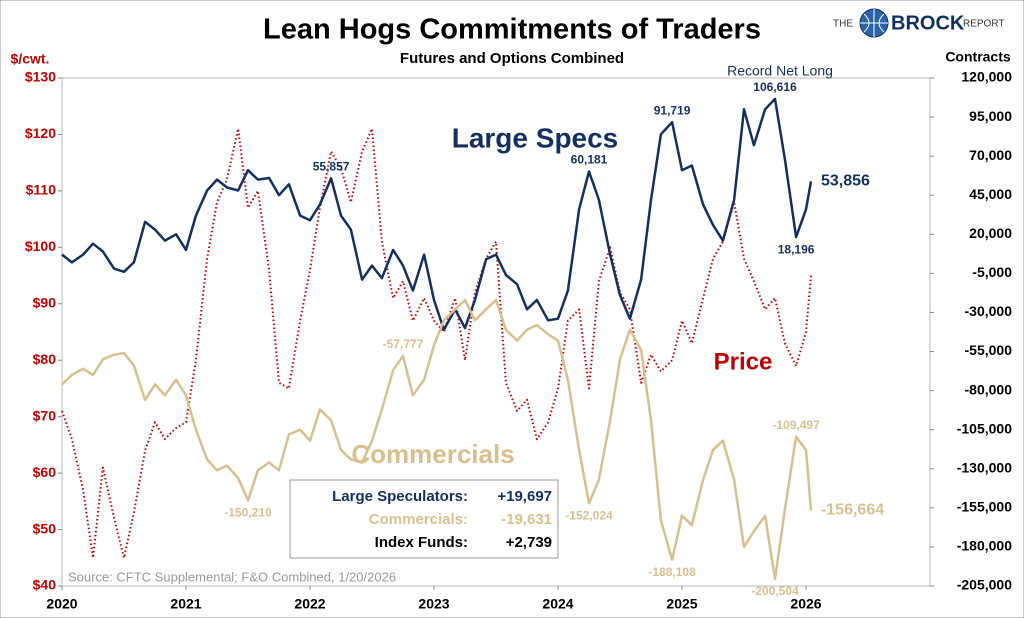 The image size is (1024, 618). What do you see at coordinates (672, 572) in the screenshot?
I see `data-label: -188,108` at bounding box center [672, 572].